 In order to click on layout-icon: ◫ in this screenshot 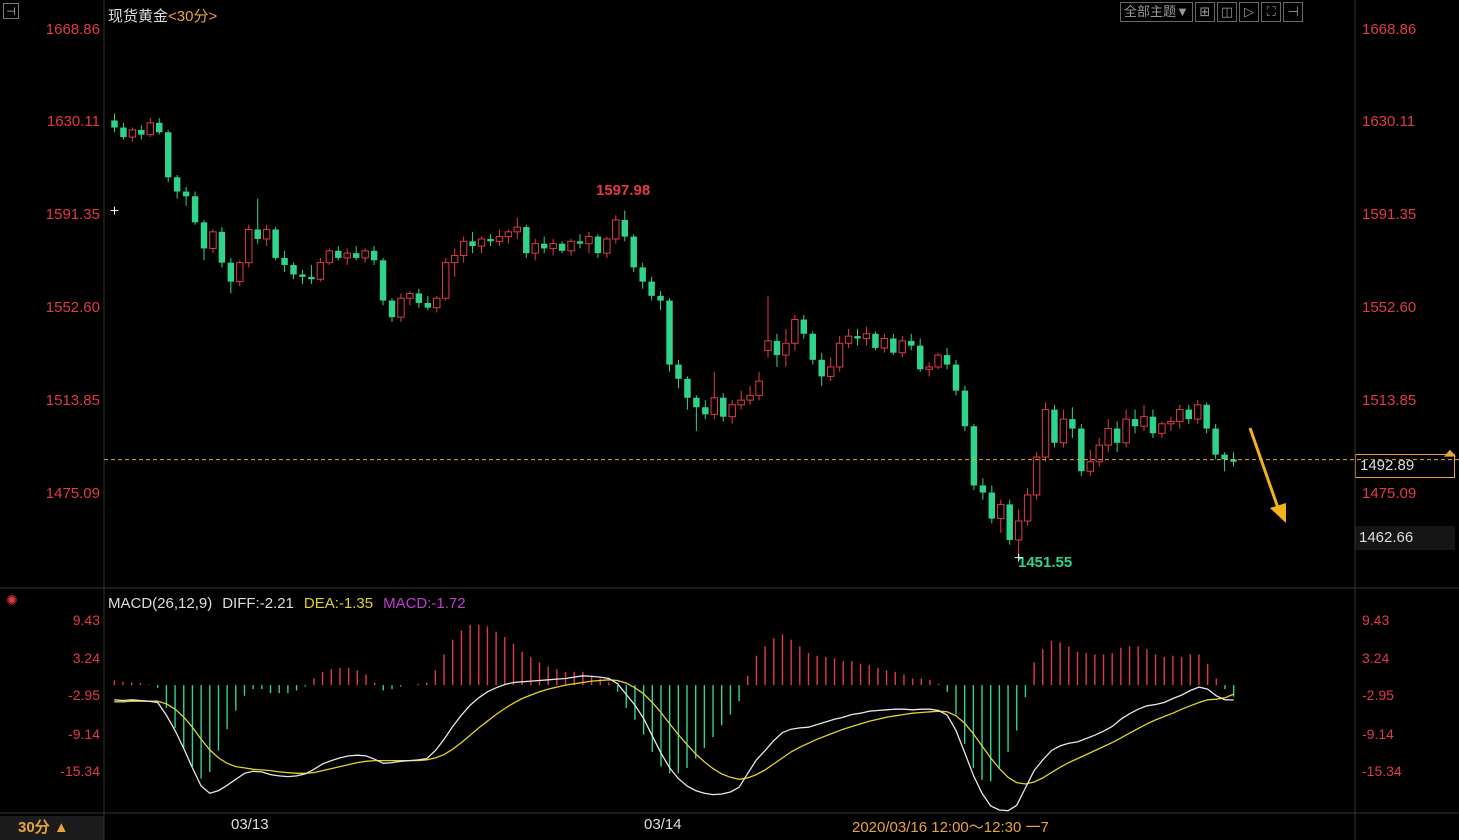, I will do `click(1227, 12)`.